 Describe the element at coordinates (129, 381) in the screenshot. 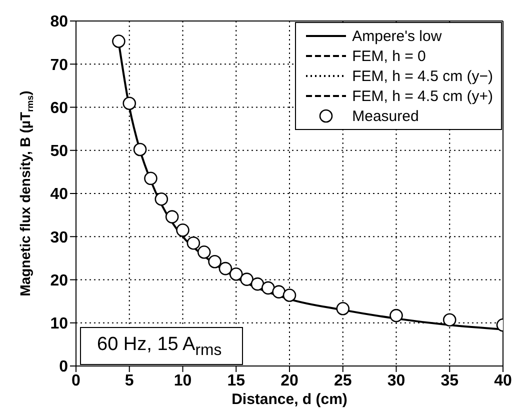

I see `x-tick-label: 5` at that location.